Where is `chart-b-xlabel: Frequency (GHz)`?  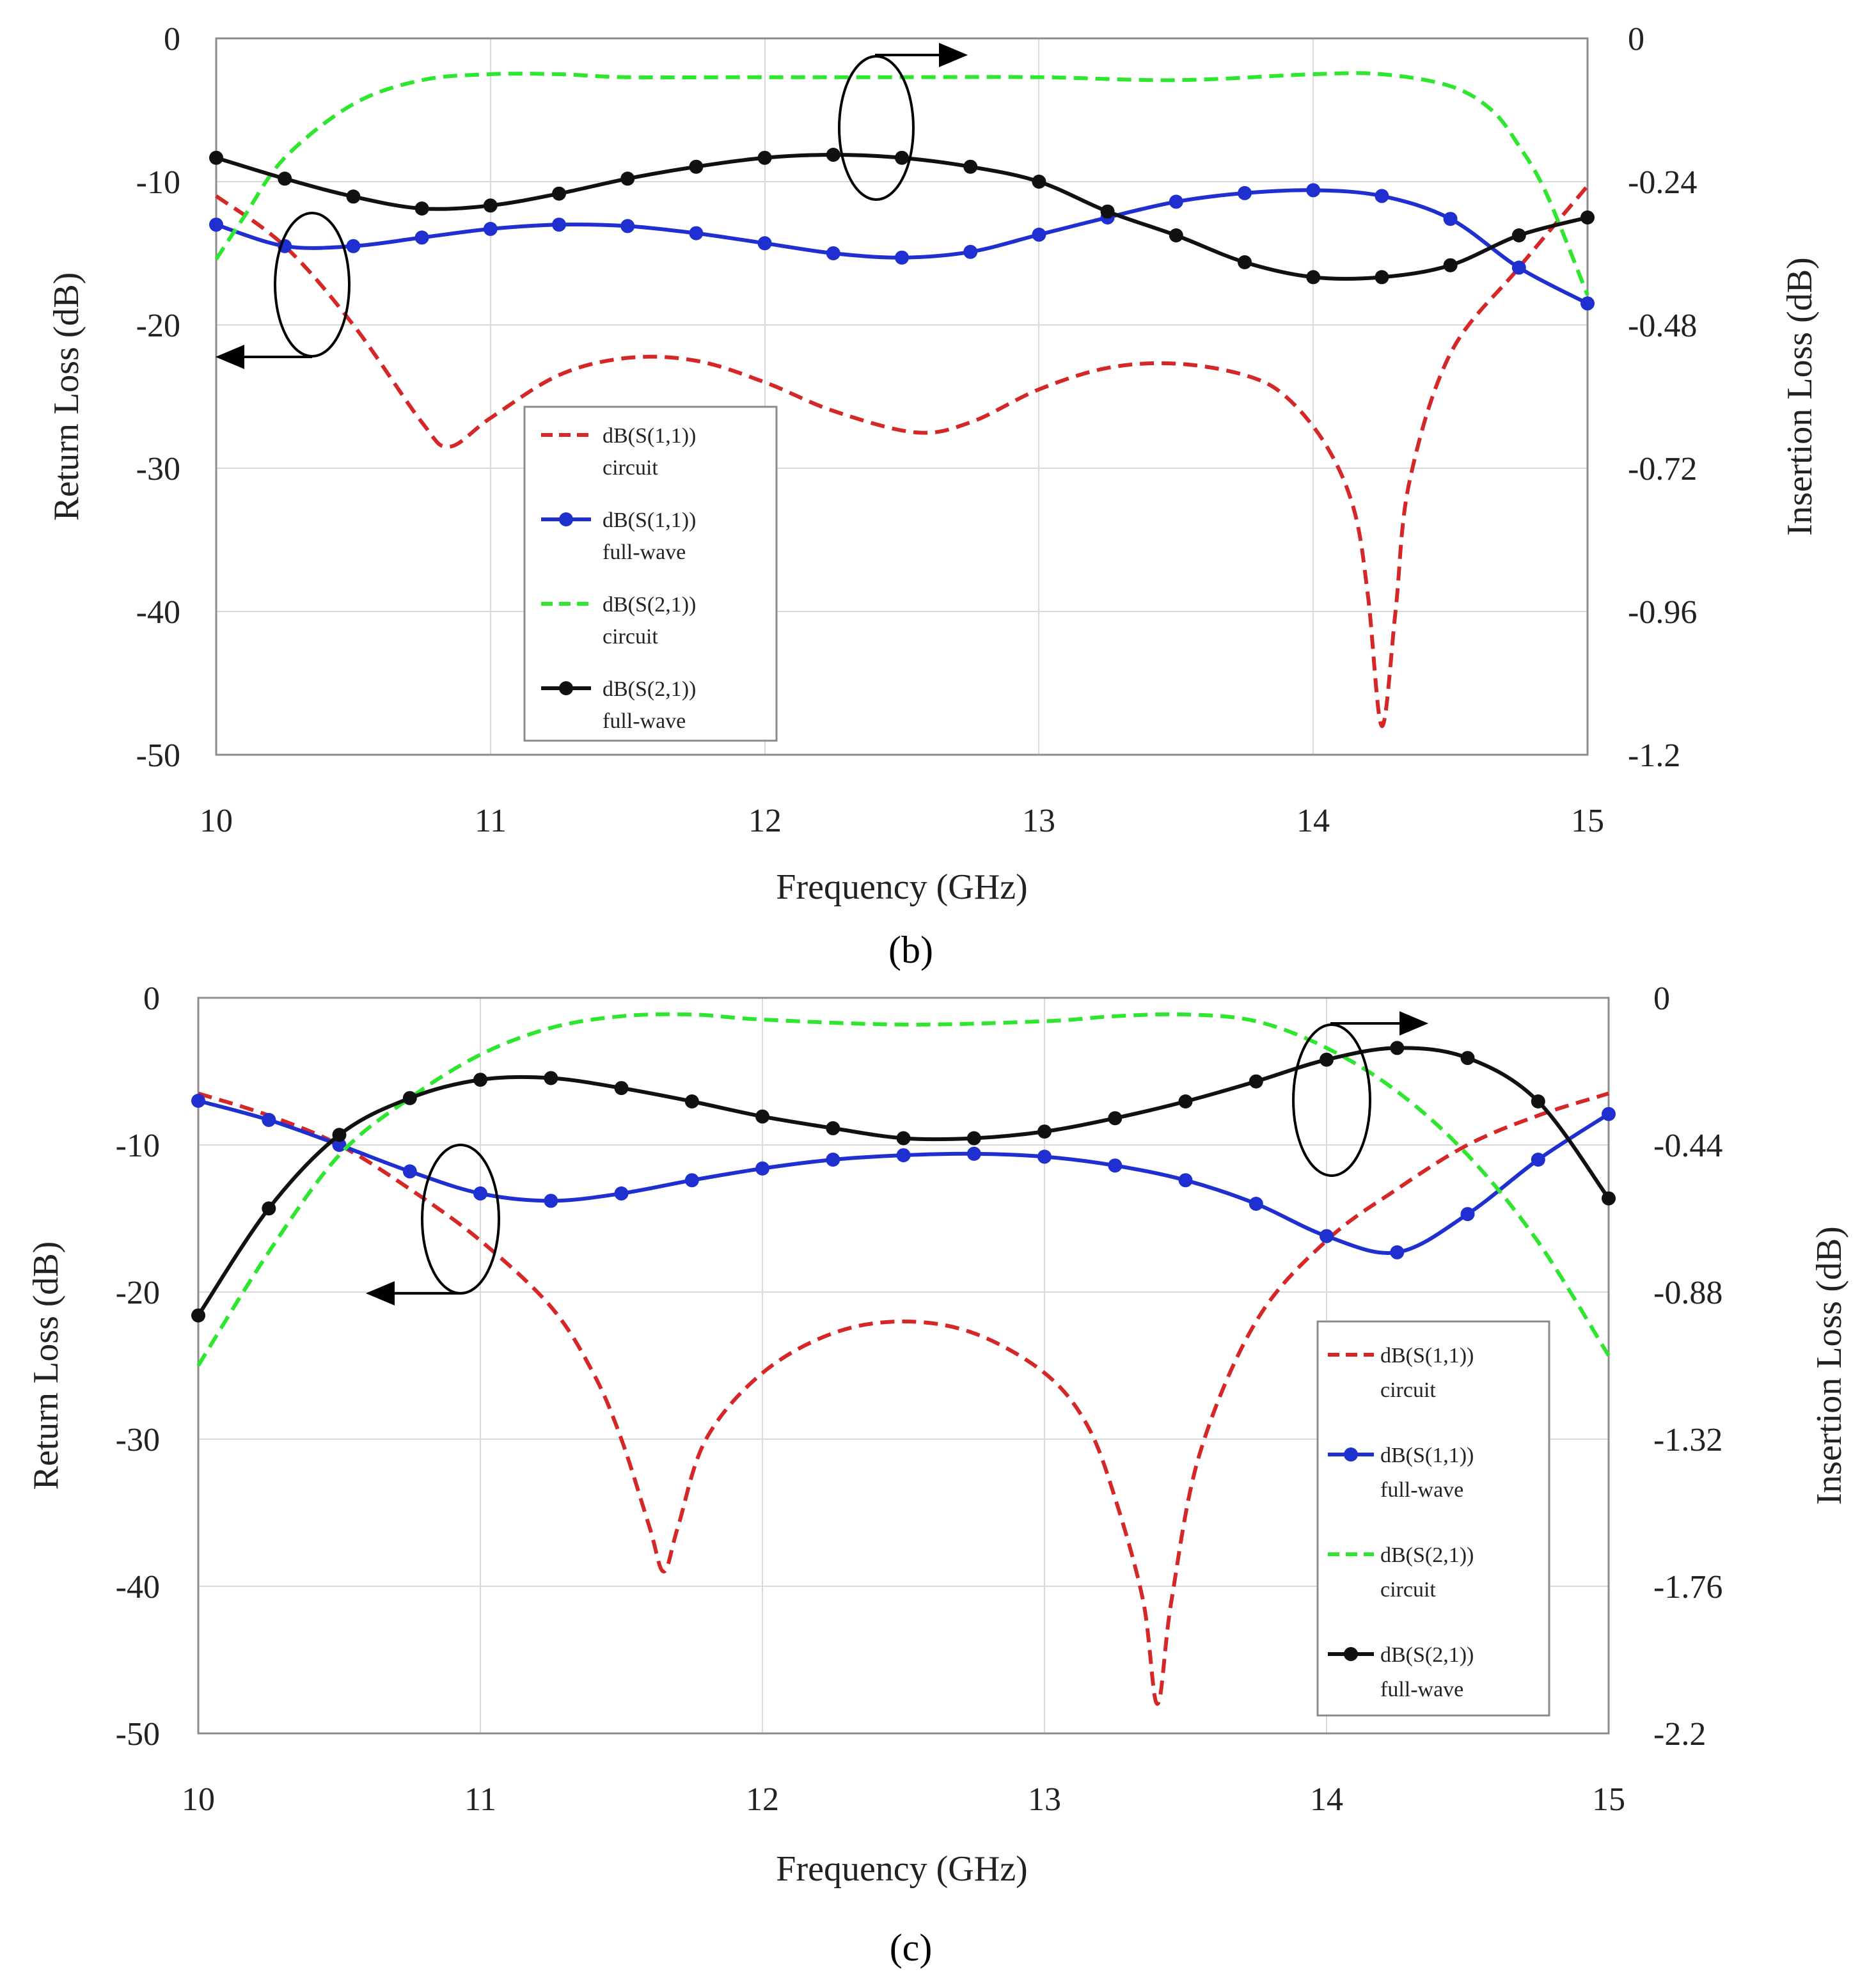 chart-b-xlabel: Frequency (GHz) is located at coordinates (901, 887).